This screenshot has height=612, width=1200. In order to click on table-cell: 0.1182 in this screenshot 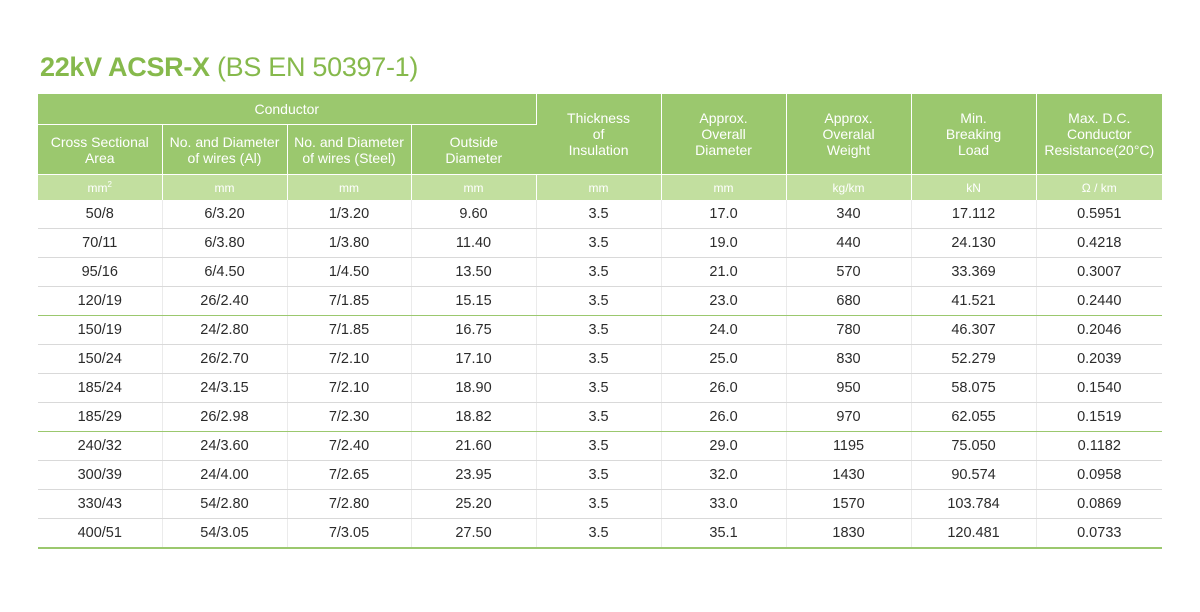, I will do `click(1099, 446)`.